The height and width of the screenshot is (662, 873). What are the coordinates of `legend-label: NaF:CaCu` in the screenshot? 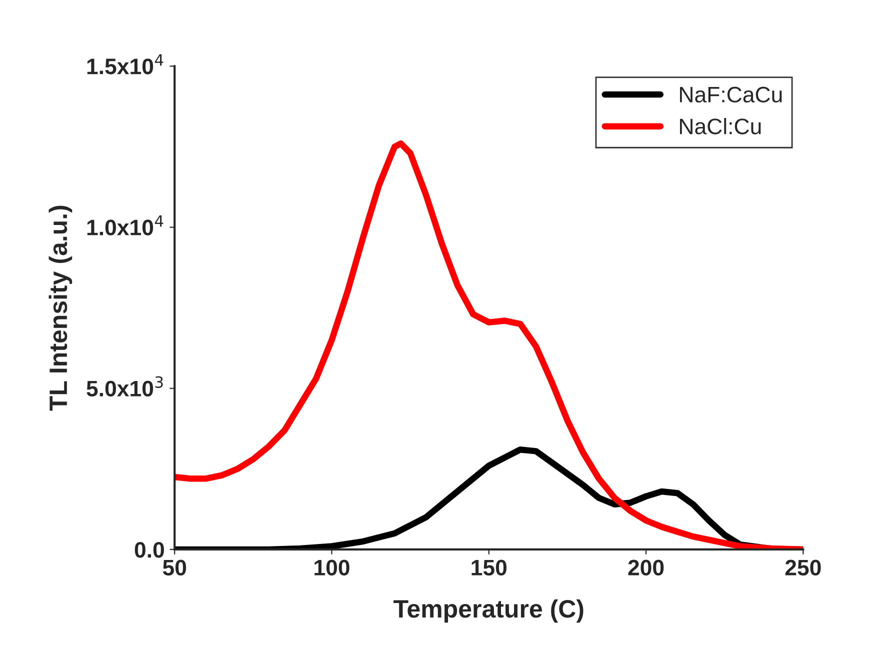 It's located at (731, 94).